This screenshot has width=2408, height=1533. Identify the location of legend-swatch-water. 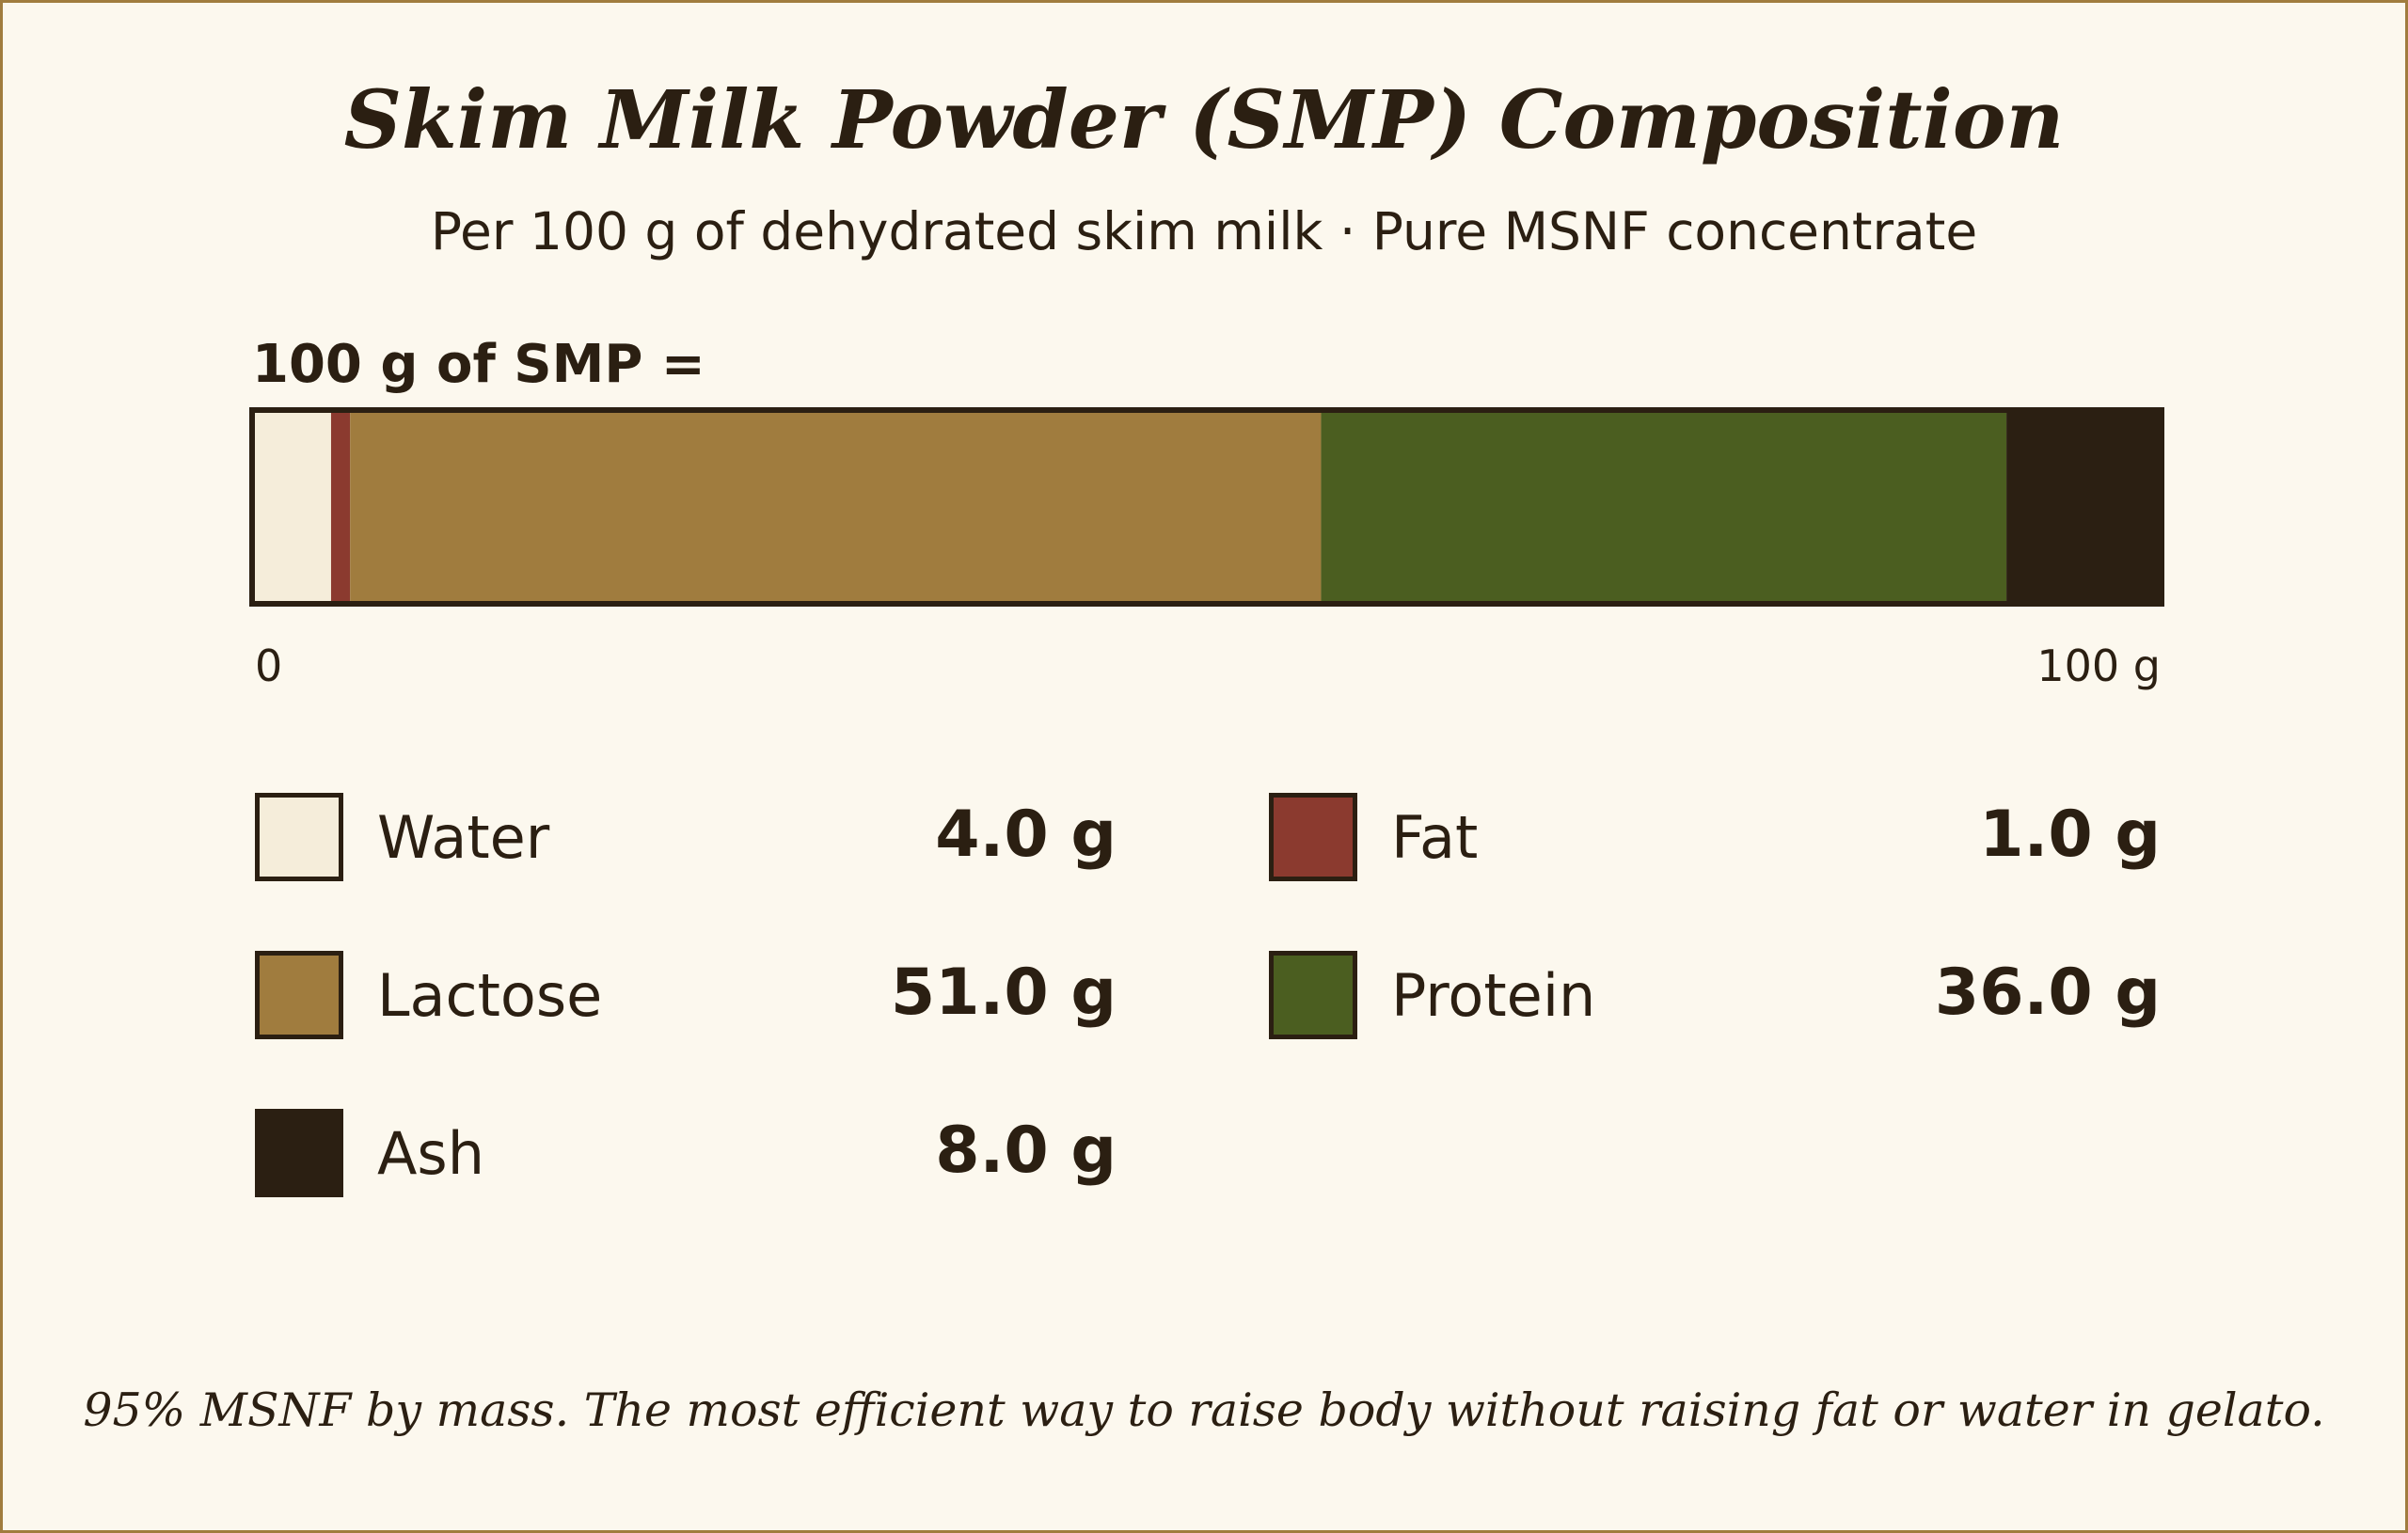
(299, 837).